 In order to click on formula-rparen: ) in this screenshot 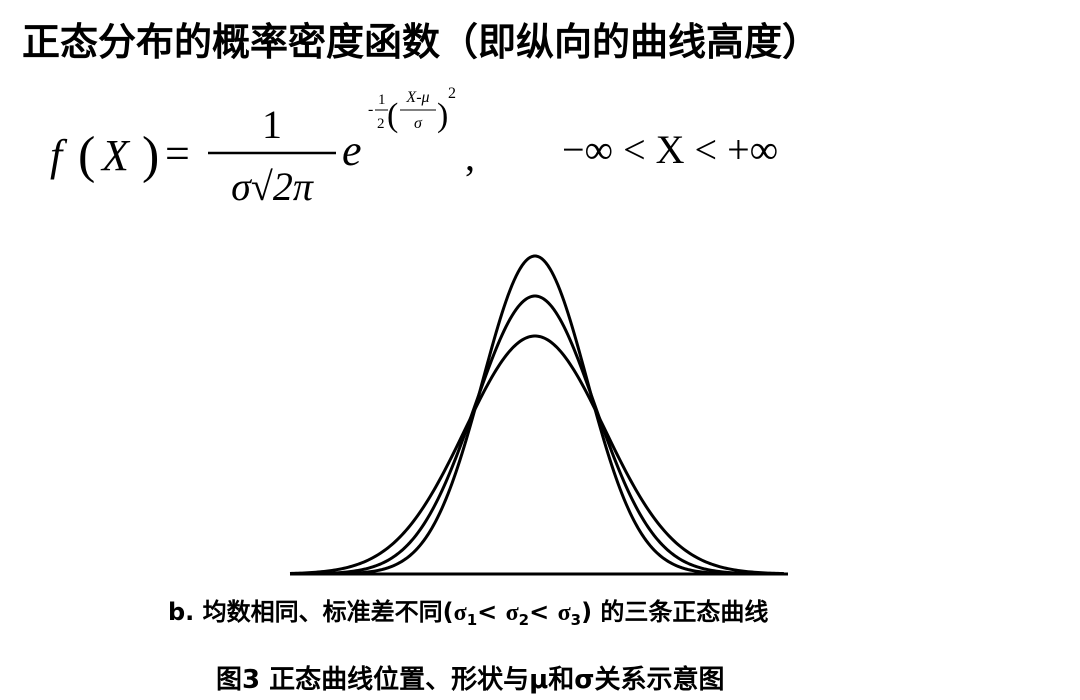, I will do `click(150, 155)`.